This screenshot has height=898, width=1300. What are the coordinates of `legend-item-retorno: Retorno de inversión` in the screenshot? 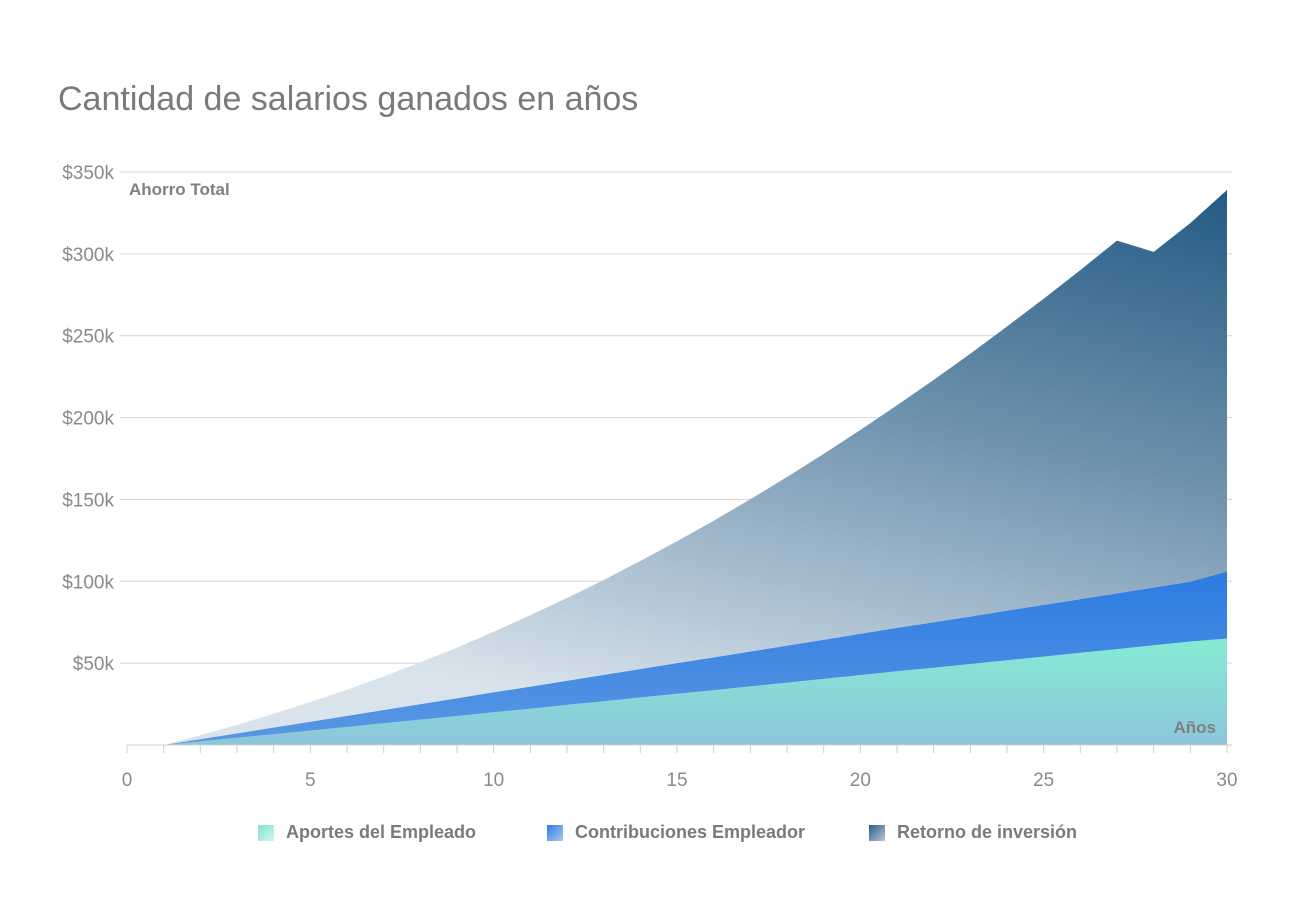 It's located at (973, 832).